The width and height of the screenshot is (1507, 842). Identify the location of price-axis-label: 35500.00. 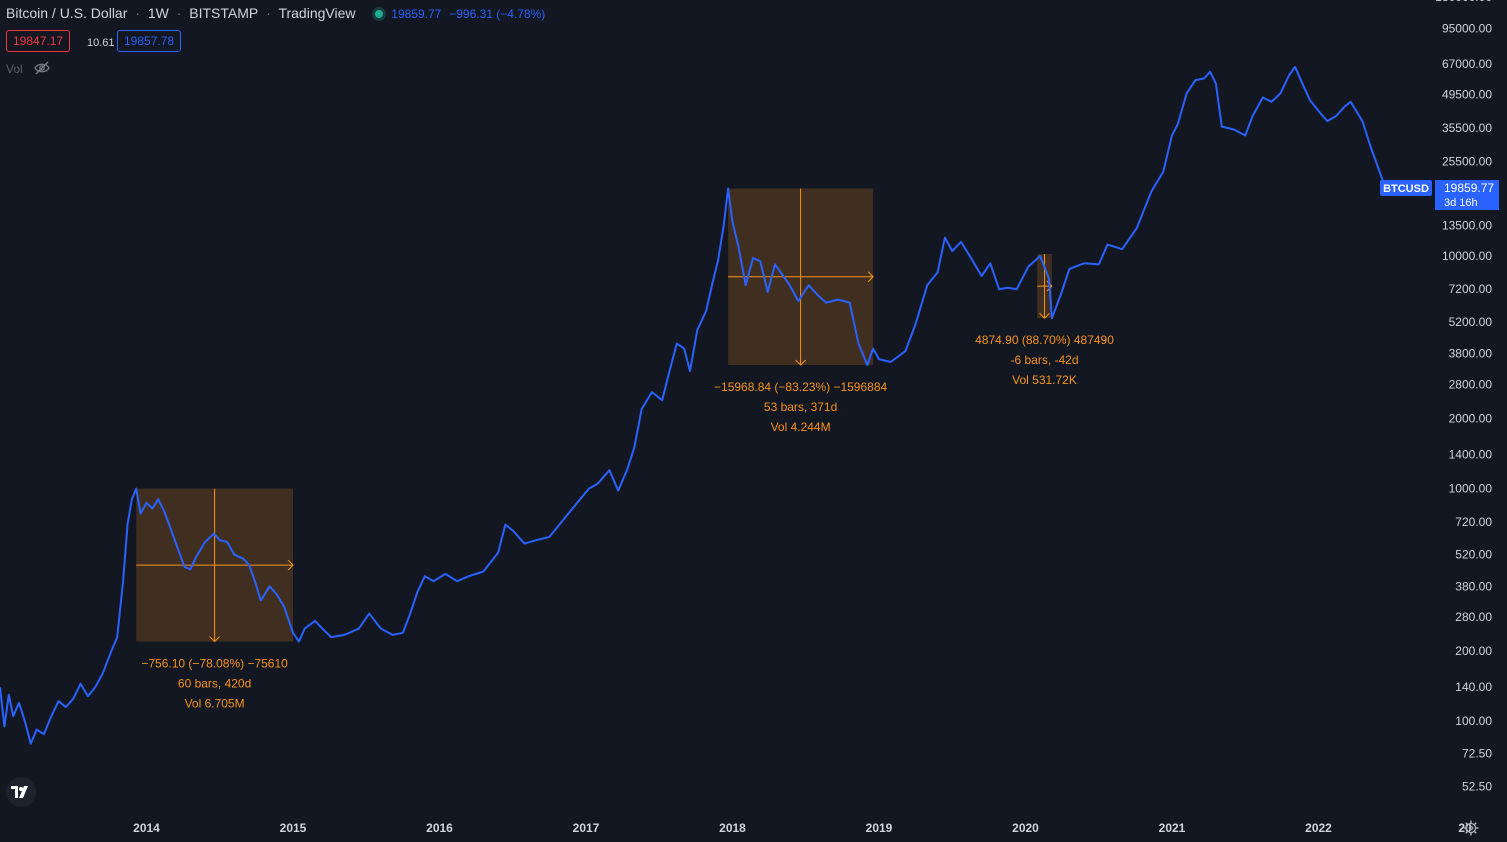
(1467, 128).